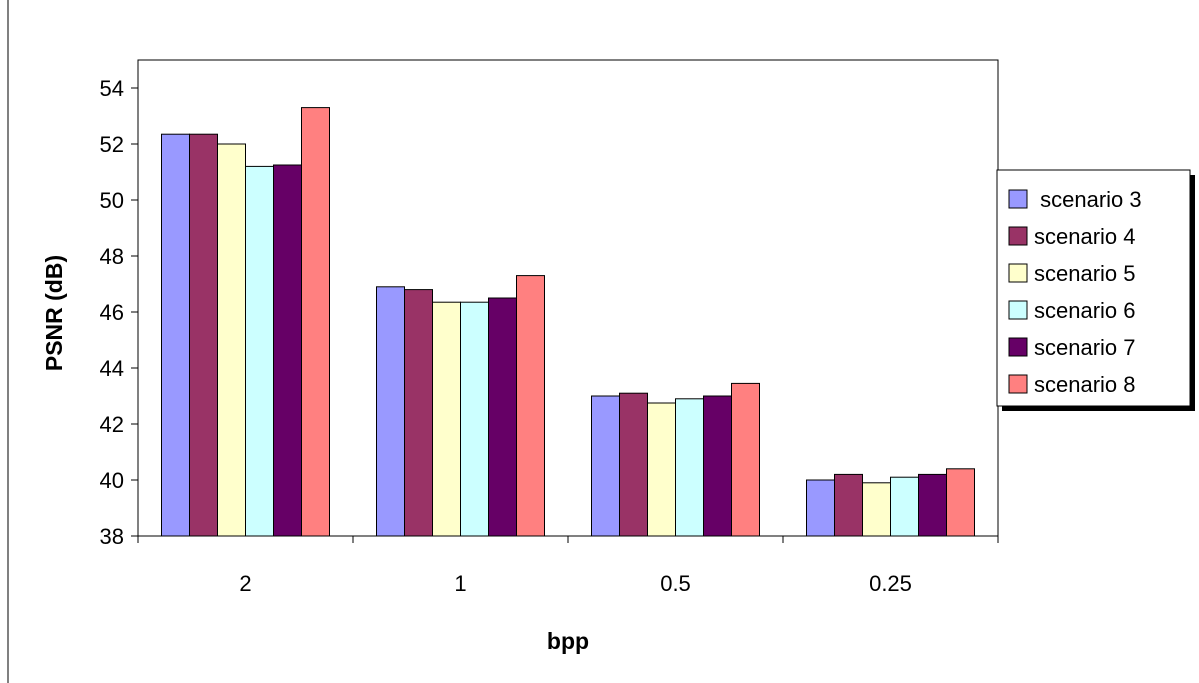  What do you see at coordinates (112, 424) in the screenshot?
I see `y-tick-label: 42` at bounding box center [112, 424].